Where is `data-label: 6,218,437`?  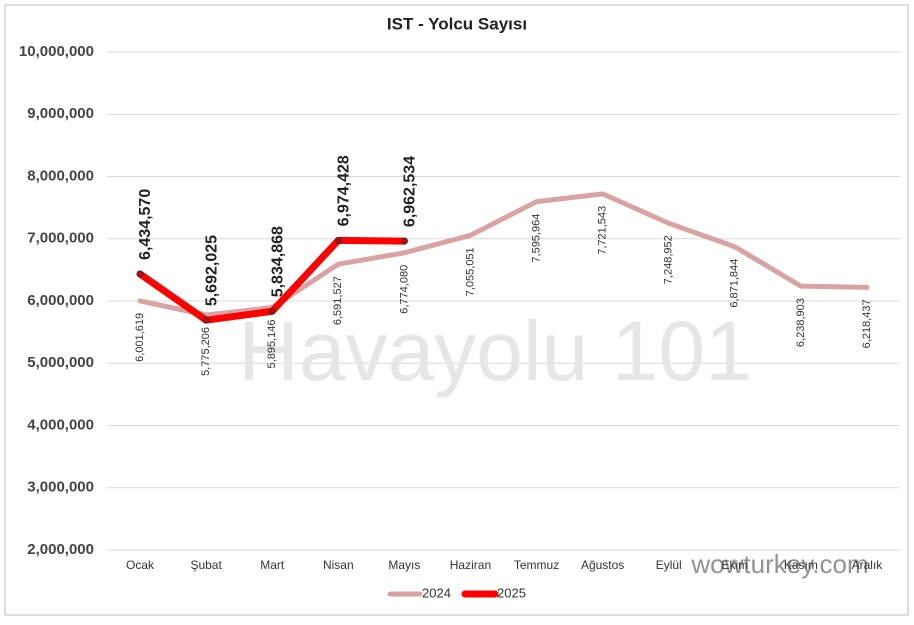
data-label: 6,218,437 is located at coordinates (867, 323).